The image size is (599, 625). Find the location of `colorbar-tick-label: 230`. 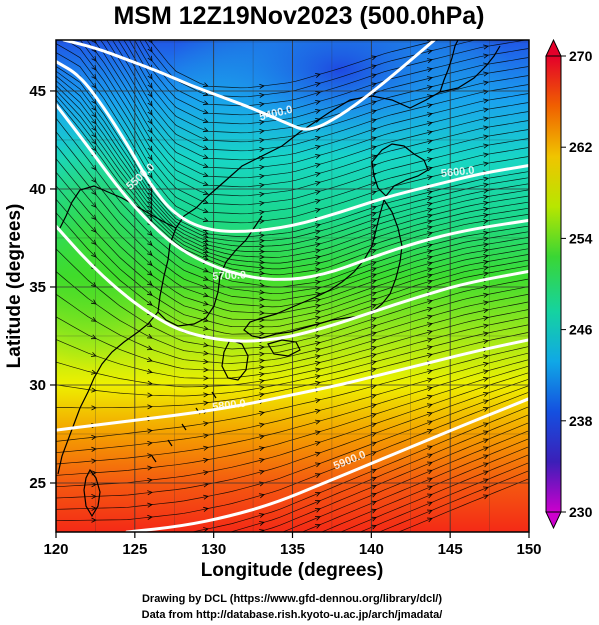

colorbar-tick-label: 230 is located at coordinates (581, 512).